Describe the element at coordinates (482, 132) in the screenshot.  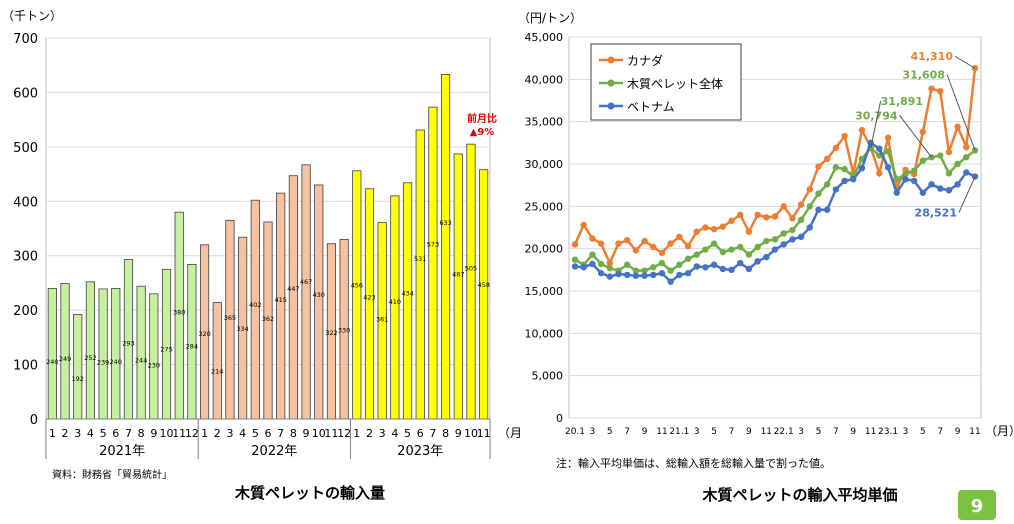
I see `mom-change-value: ▲9%` at that location.